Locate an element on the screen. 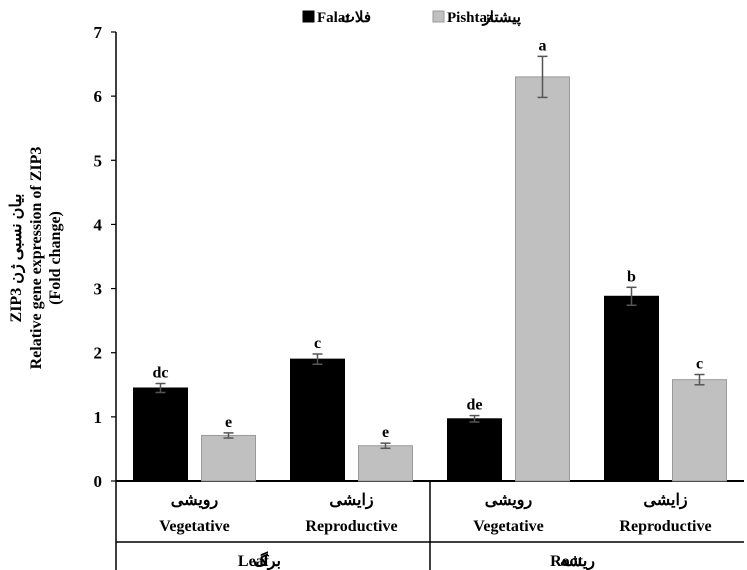 The image size is (747, 570). legend-label-fa: فلات is located at coordinates (356, 18).